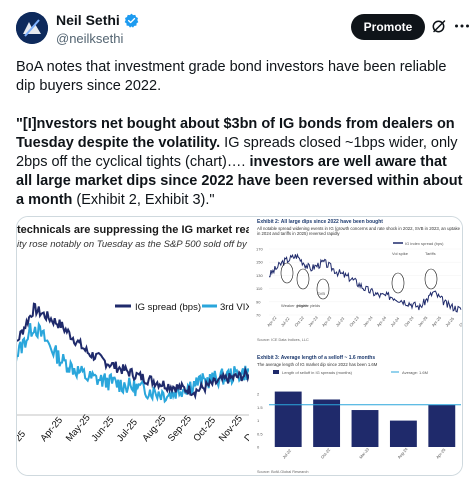 This screenshot has height=488, width=475. What do you see at coordinates (88, 20) in the screenshot?
I see `author-name: Neil Sethi` at bounding box center [88, 20].